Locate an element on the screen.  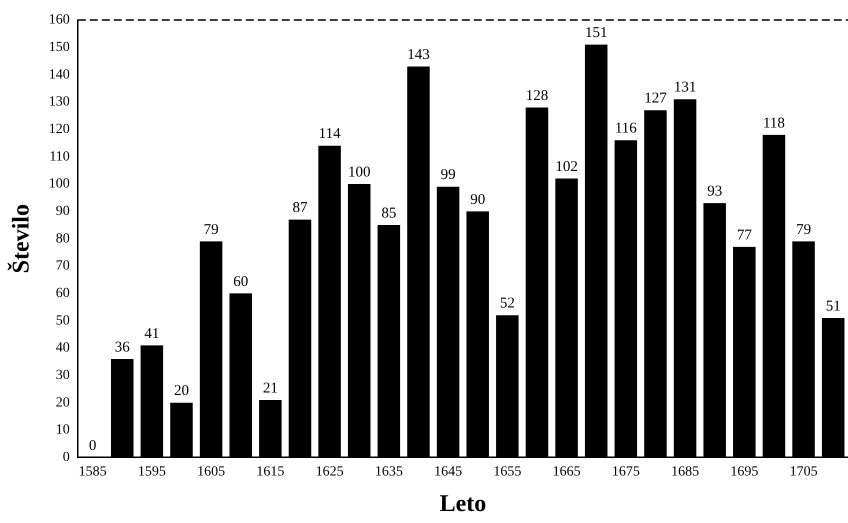
data-label: 52 is located at coordinates (507, 304).